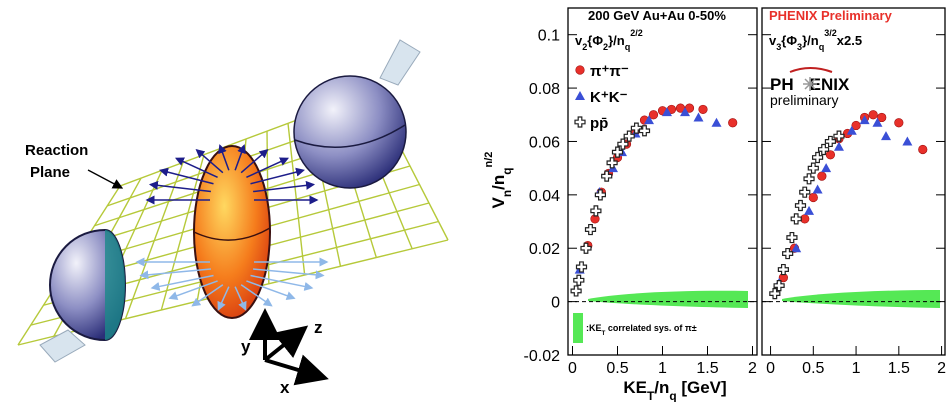 This screenshot has width=947, height=402. Describe the element at coordinates (605, 47) in the screenshot. I see `t: 2` at that location.